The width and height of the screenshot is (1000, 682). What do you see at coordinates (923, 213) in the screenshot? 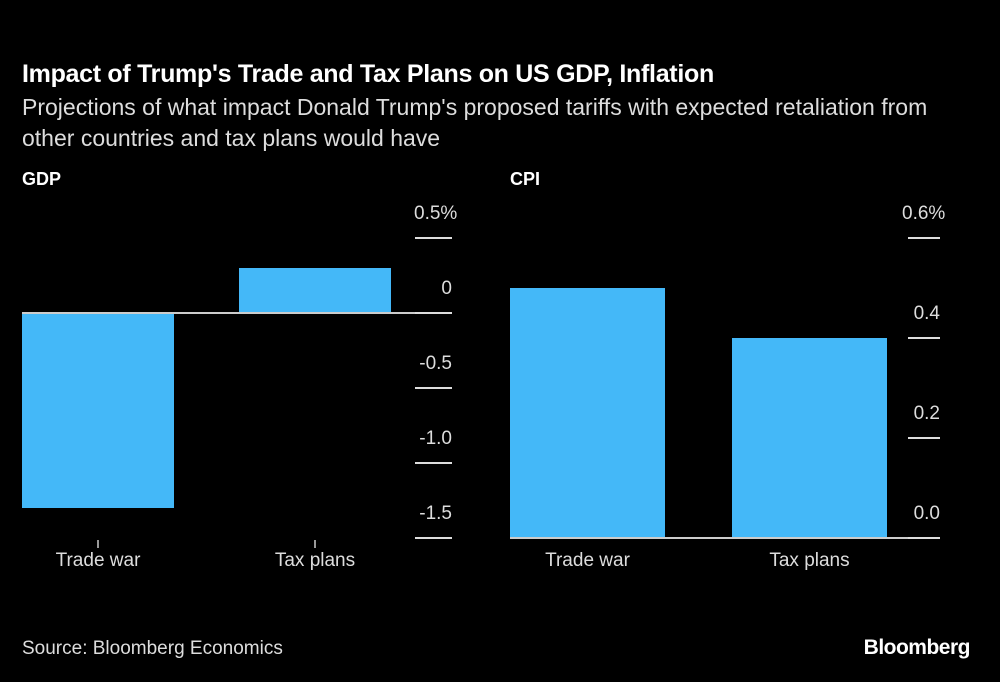
I see `y-tick-label: 0.6%` at bounding box center [923, 213].